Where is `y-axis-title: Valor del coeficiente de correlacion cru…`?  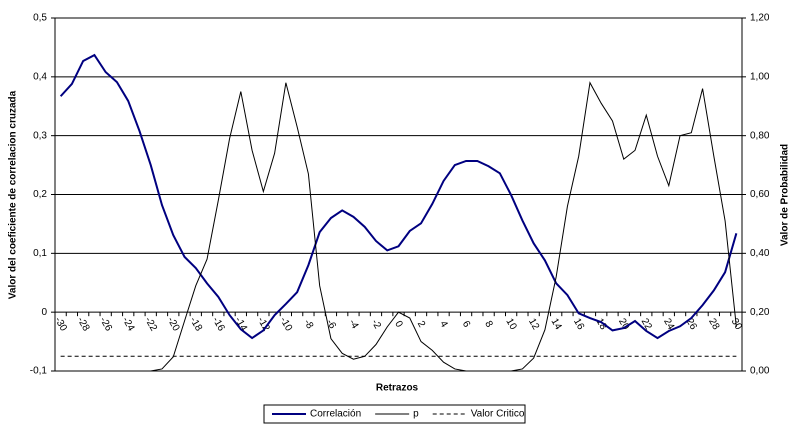
y-axis-title: Valor del coeficiente de correlacion cru… is located at coordinates (13, 194).